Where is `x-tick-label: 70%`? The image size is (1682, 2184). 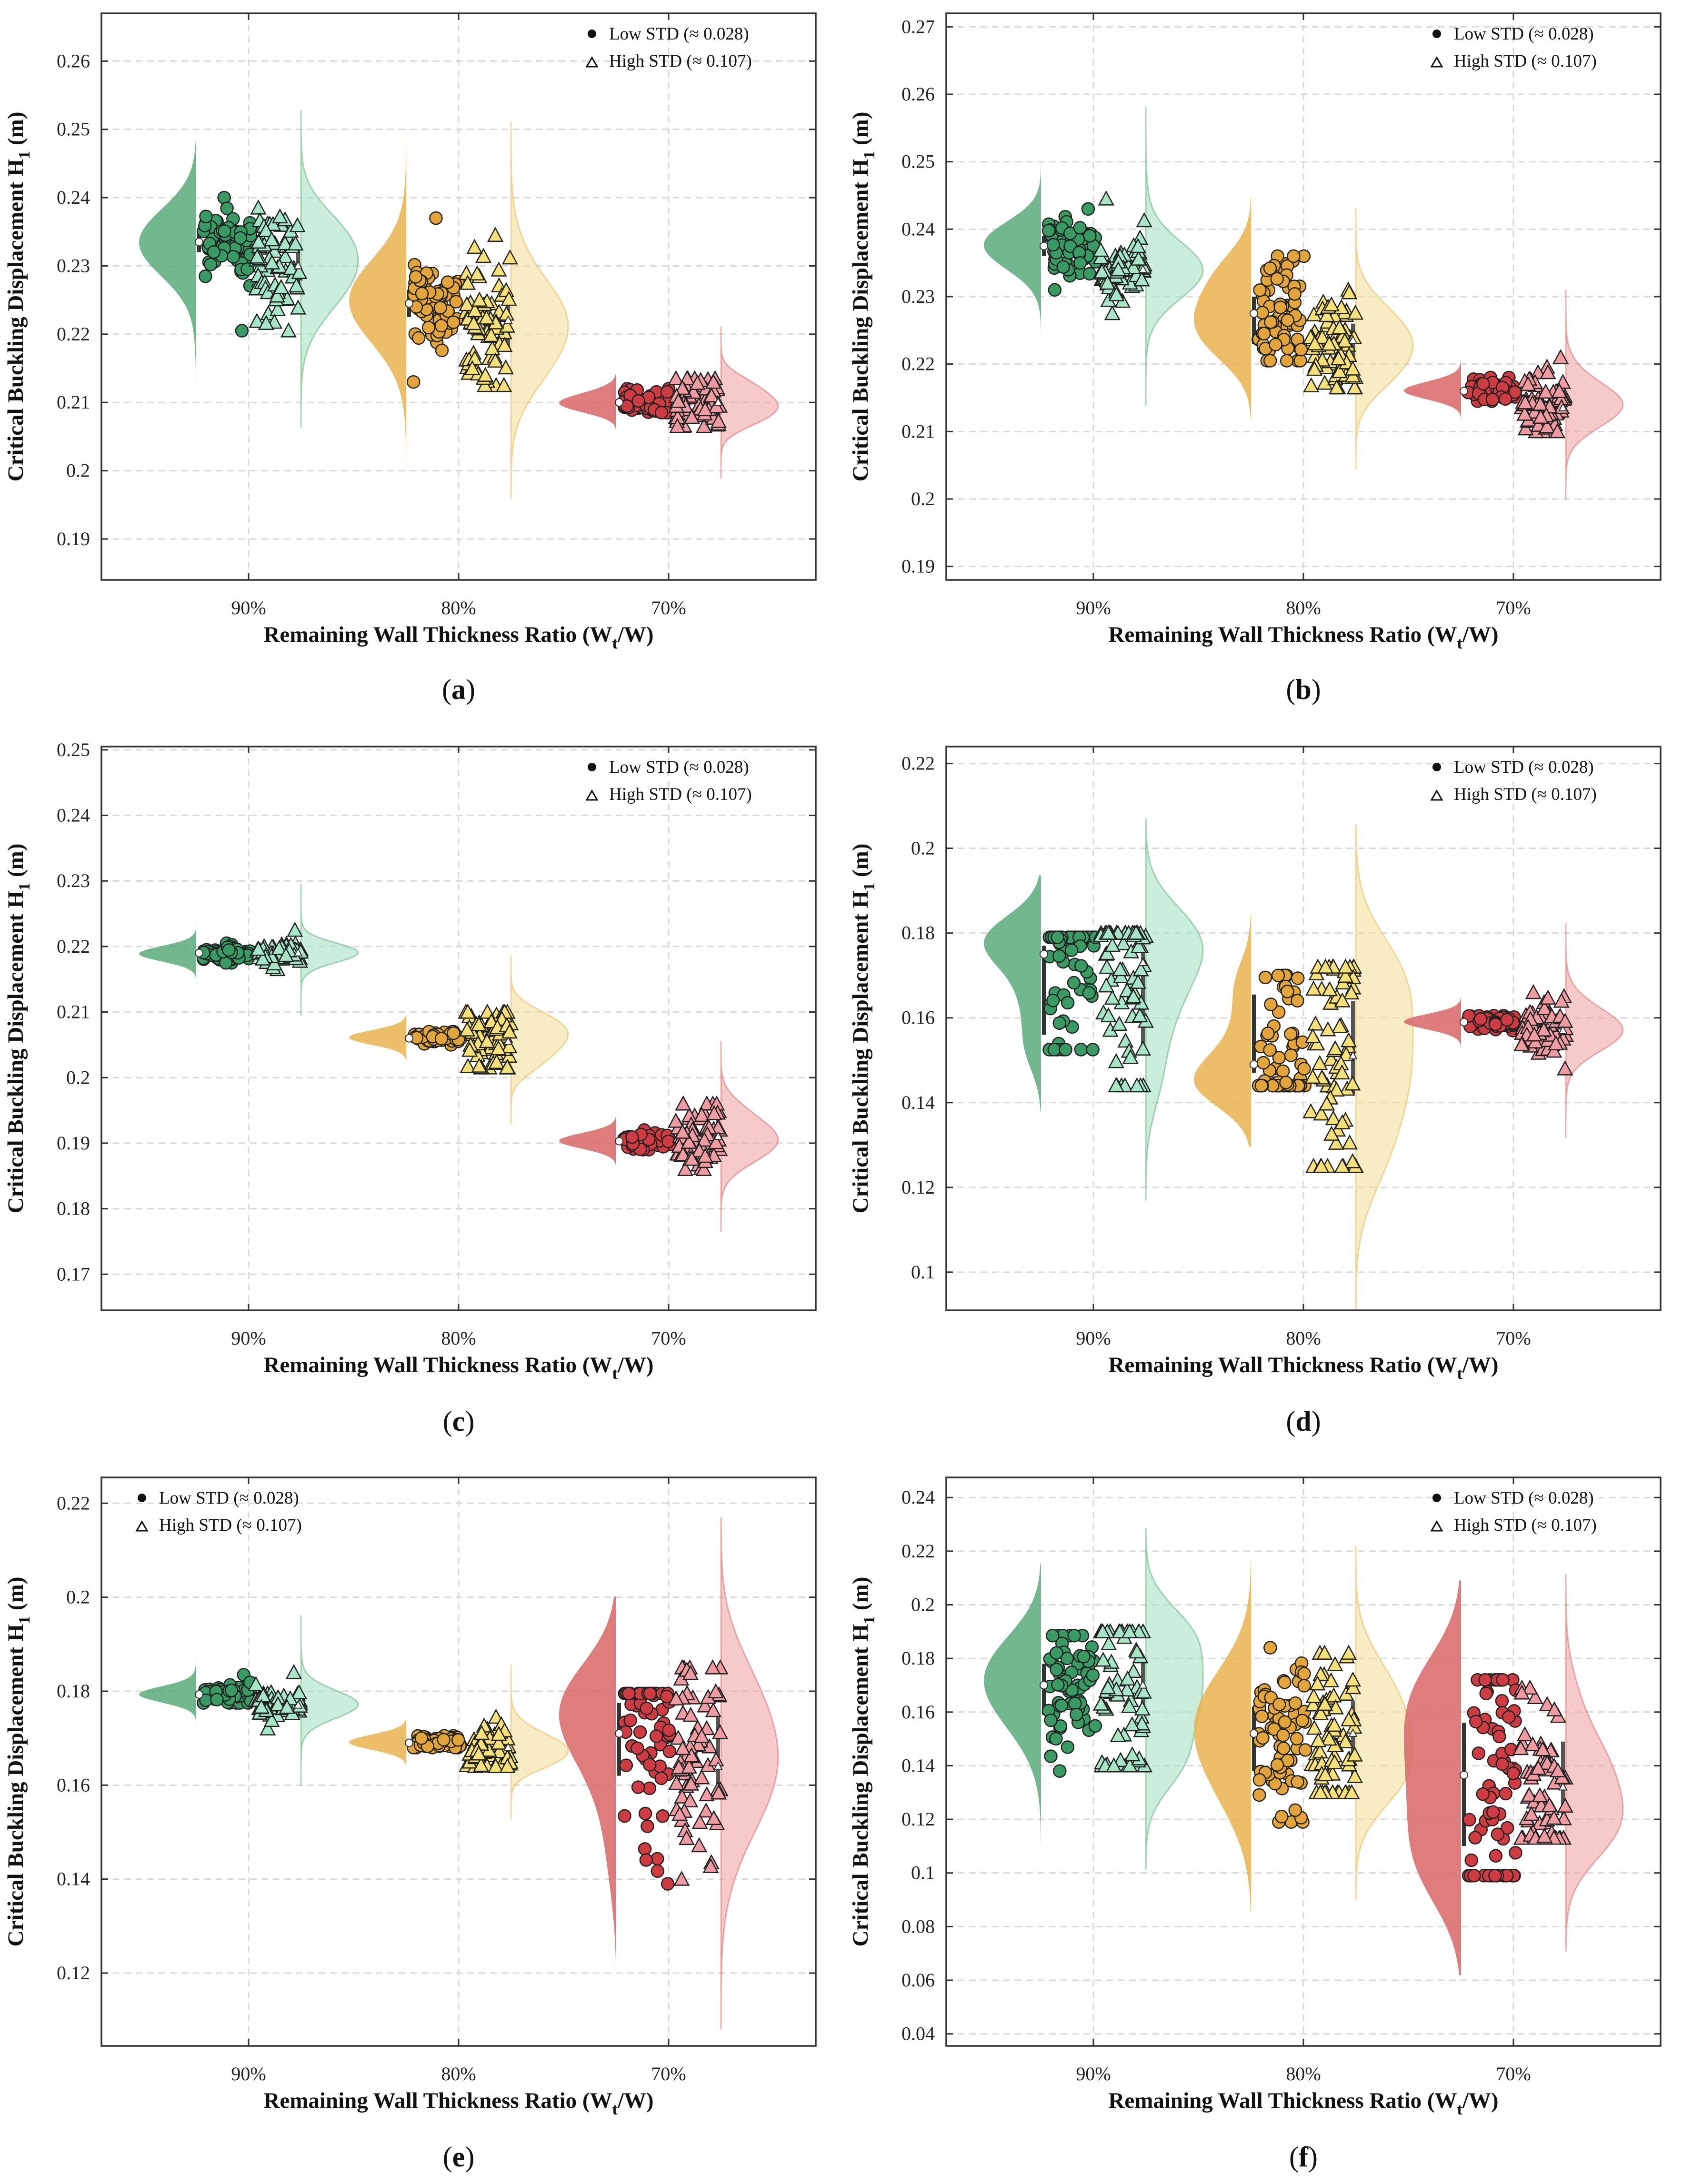 x-tick-label: 70% is located at coordinates (668, 2073).